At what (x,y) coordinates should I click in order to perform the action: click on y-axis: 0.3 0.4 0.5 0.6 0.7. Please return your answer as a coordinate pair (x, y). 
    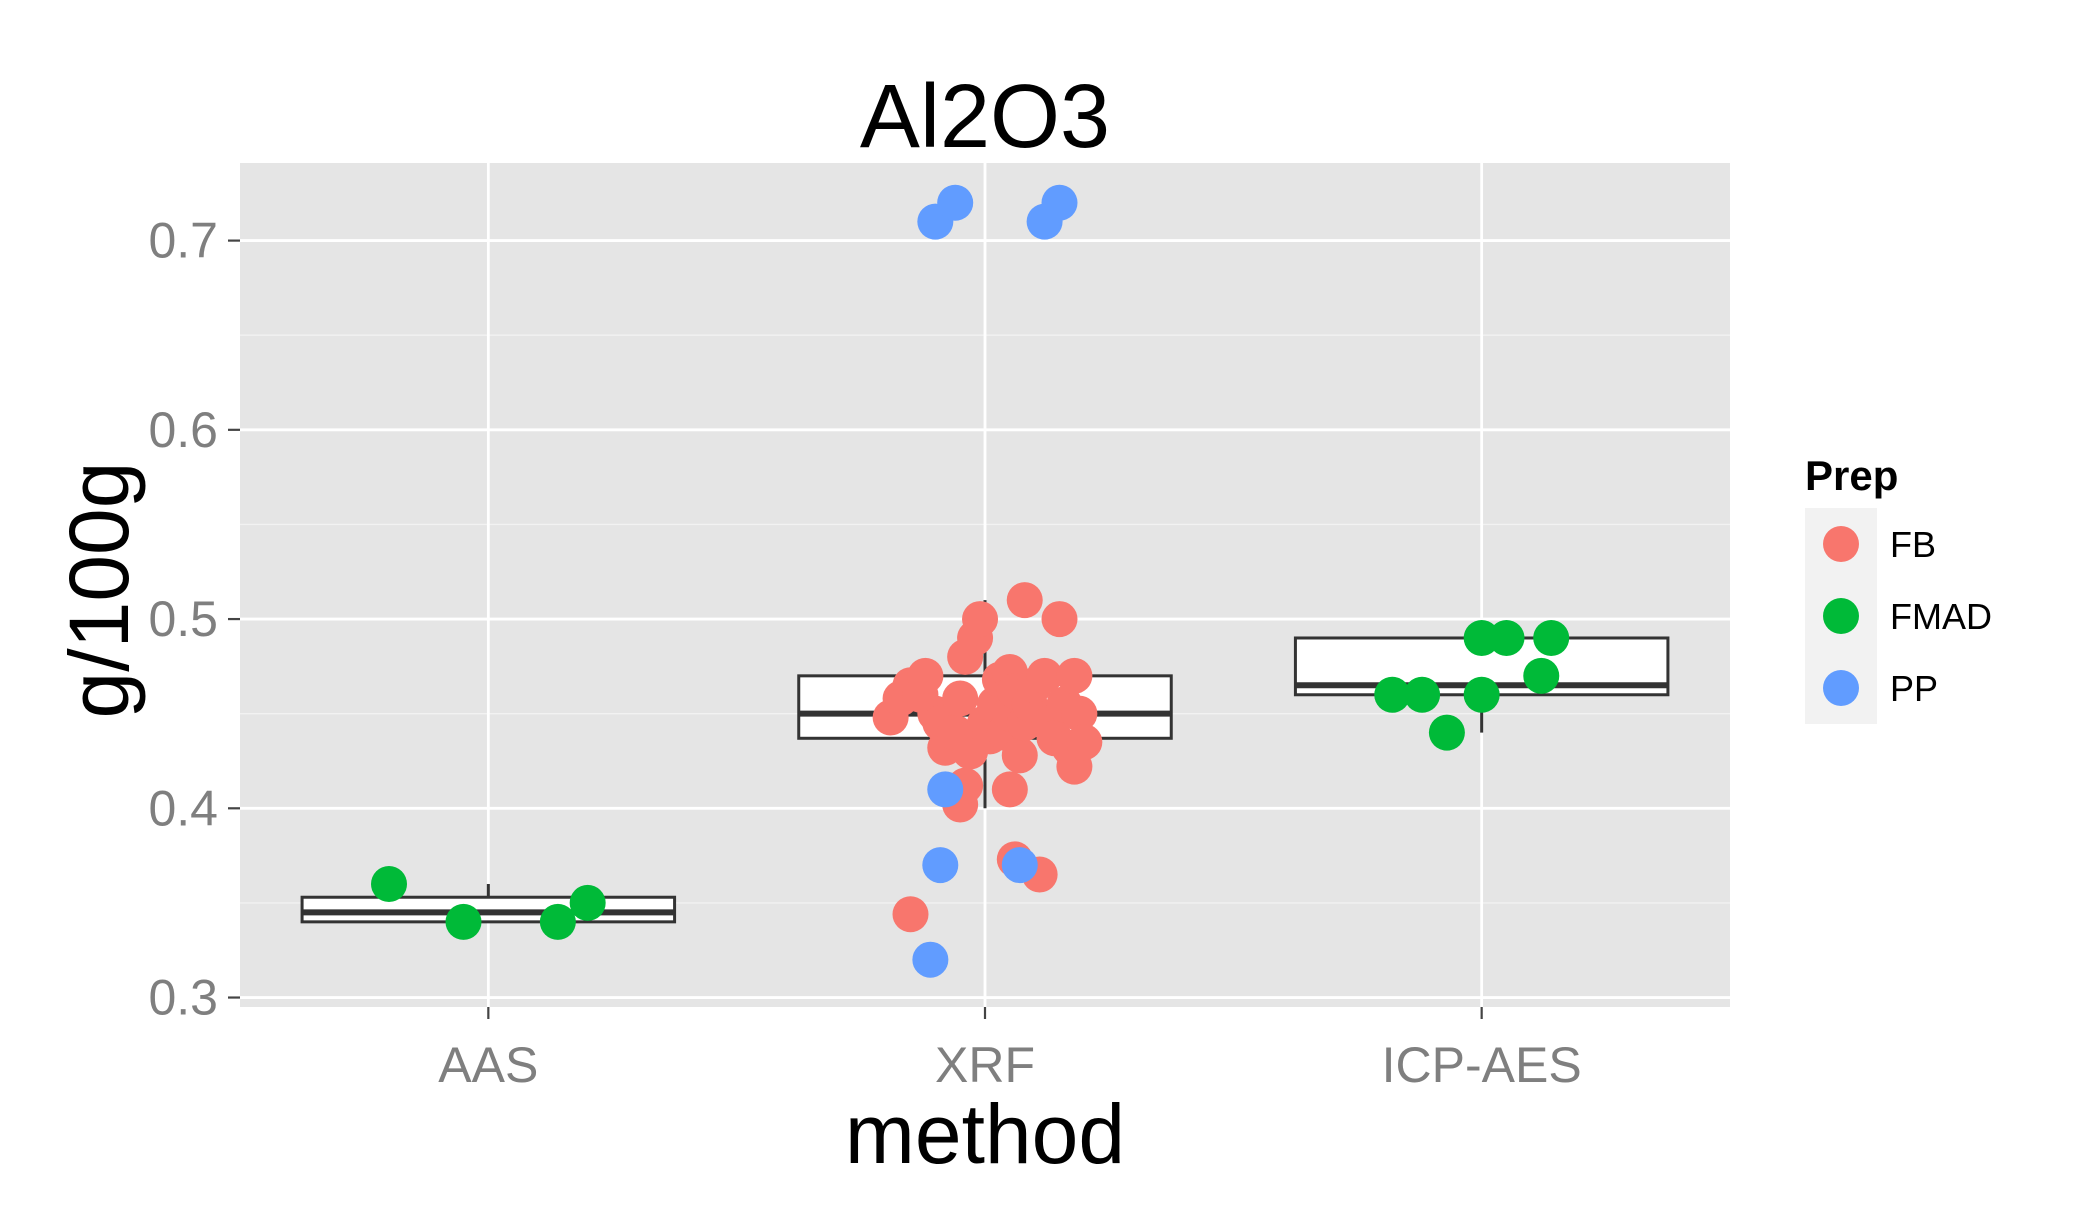
    Looking at the image, I should click on (194, 619).